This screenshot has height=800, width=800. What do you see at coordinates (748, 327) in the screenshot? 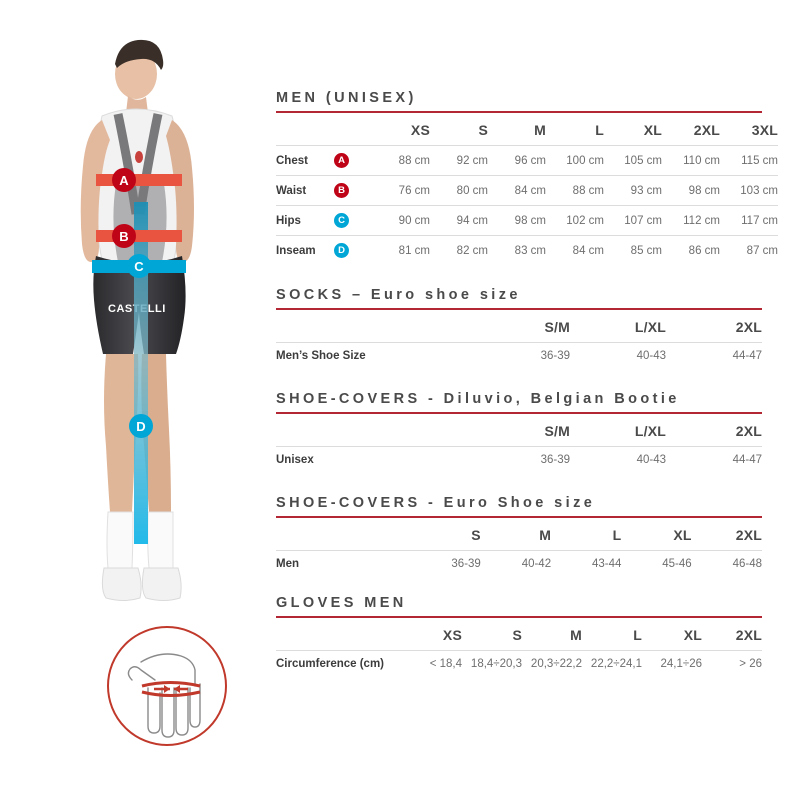
I see `socks-col-2xl: 2XL` at bounding box center [748, 327].